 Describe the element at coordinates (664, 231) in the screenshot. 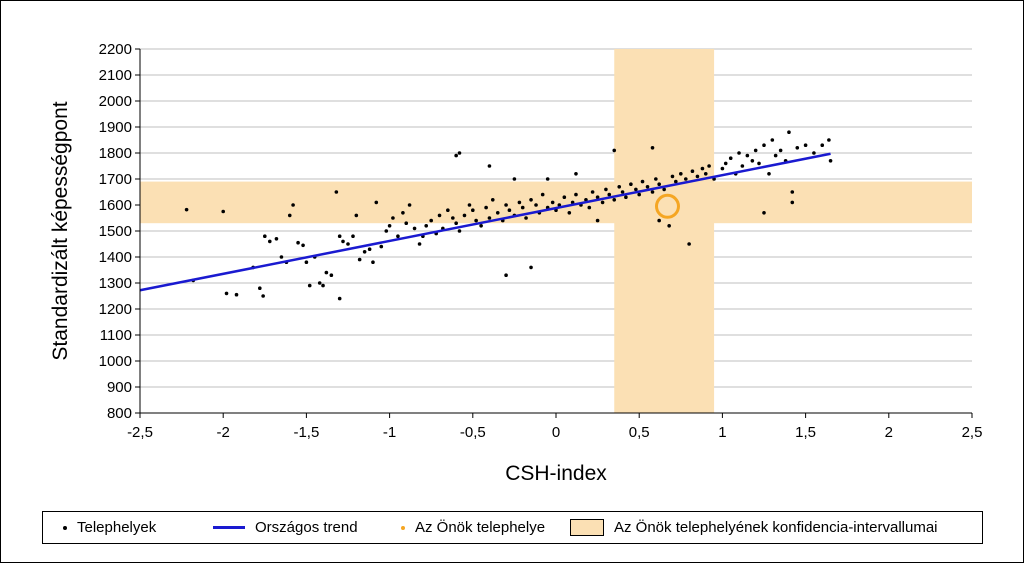

I see `confidence-band-vertical` at that location.